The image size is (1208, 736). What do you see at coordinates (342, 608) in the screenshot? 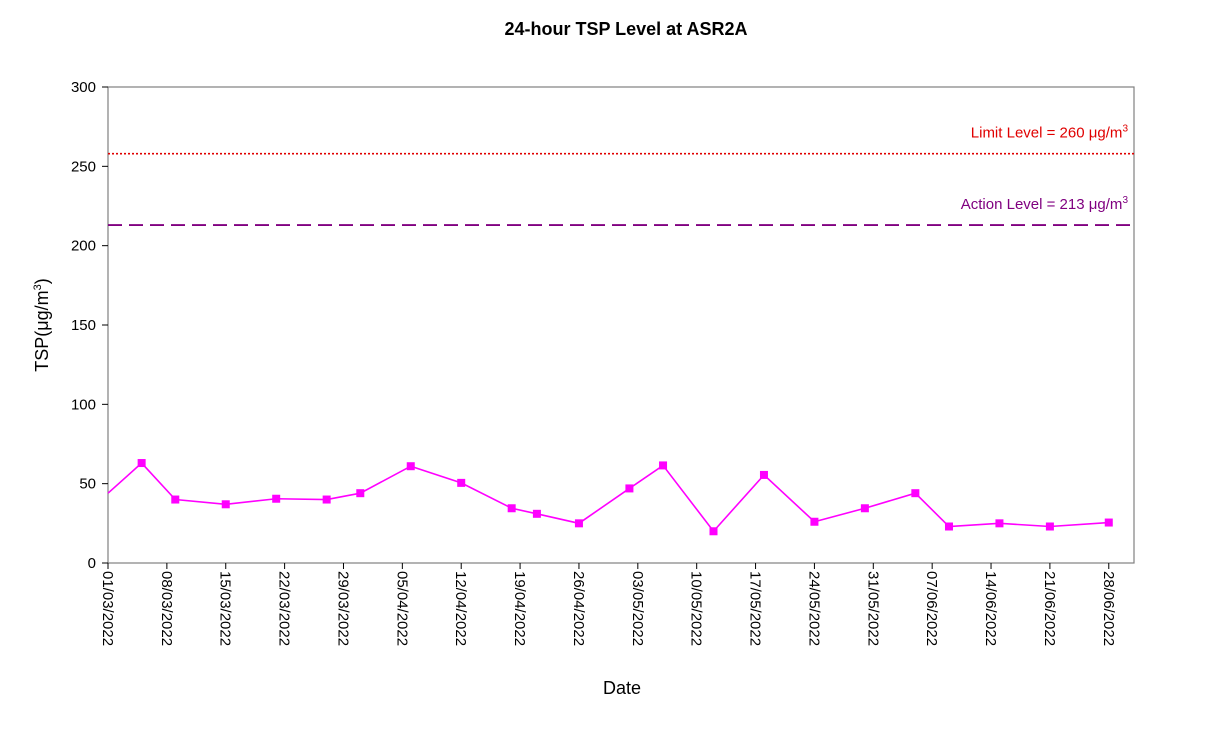
I see `x-tick-label: 29/03/2022` at bounding box center [342, 608].